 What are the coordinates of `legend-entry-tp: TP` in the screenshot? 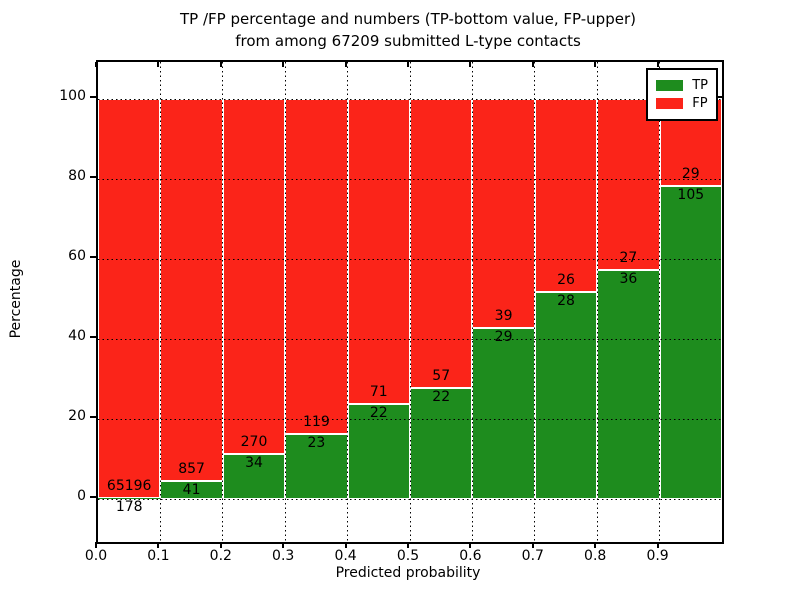 It's located at (682, 85).